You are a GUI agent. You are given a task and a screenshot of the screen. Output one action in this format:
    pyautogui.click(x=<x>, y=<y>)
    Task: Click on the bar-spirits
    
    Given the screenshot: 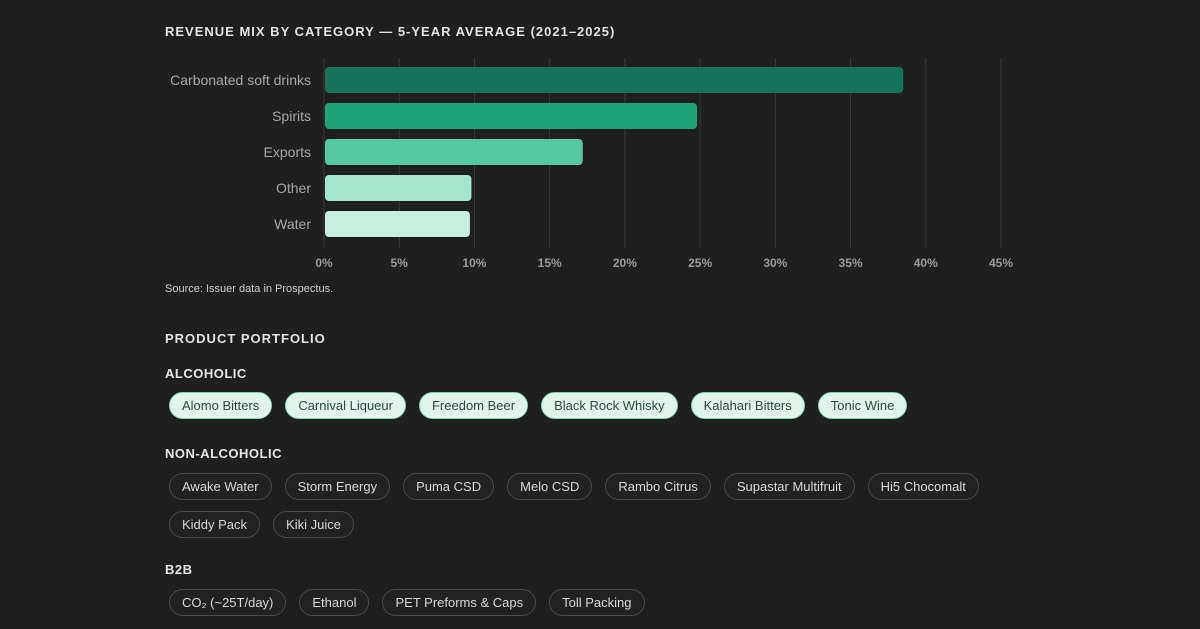 What is the action you would take?
    pyautogui.click(x=511, y=116)
    